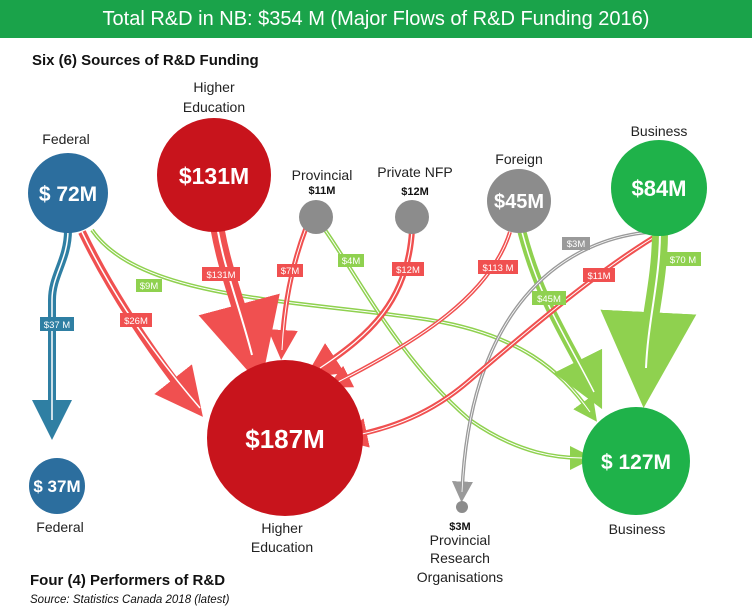 This screenshot has height=615, width=752. Describe the element at coordinates (214, 176) in the screenshot. I see `source-higher-education-amount: $131M` at that location.